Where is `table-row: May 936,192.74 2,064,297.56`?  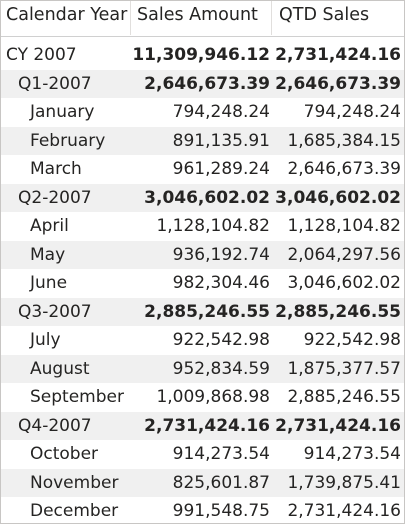 table-row: May 936,192.74 2,064,297.56 is located at coordinates (202, 254).